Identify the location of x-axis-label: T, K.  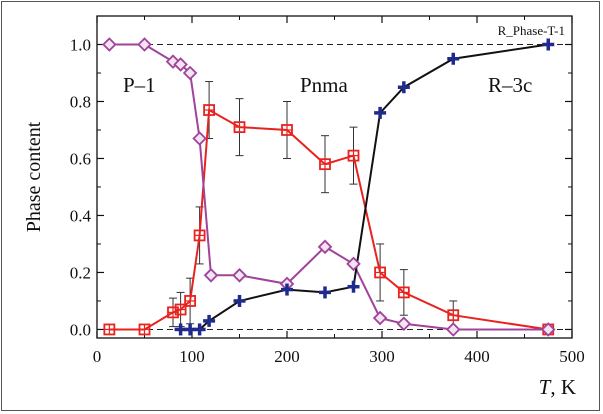
(557, 387).